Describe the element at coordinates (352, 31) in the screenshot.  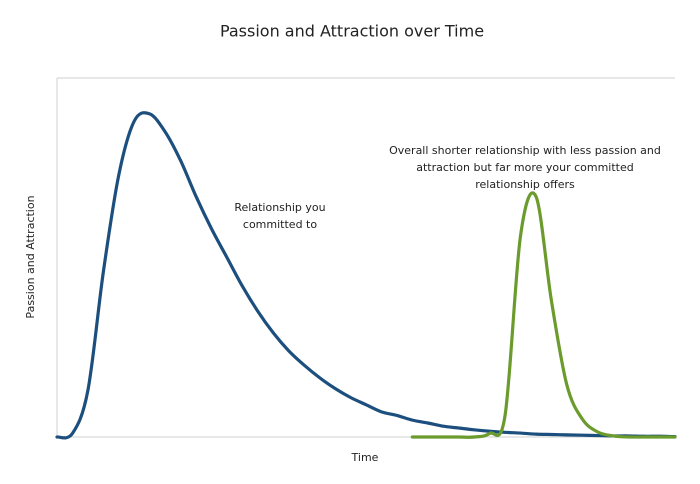
I see `chart-title: Passion and Attraction over Time` at that location.